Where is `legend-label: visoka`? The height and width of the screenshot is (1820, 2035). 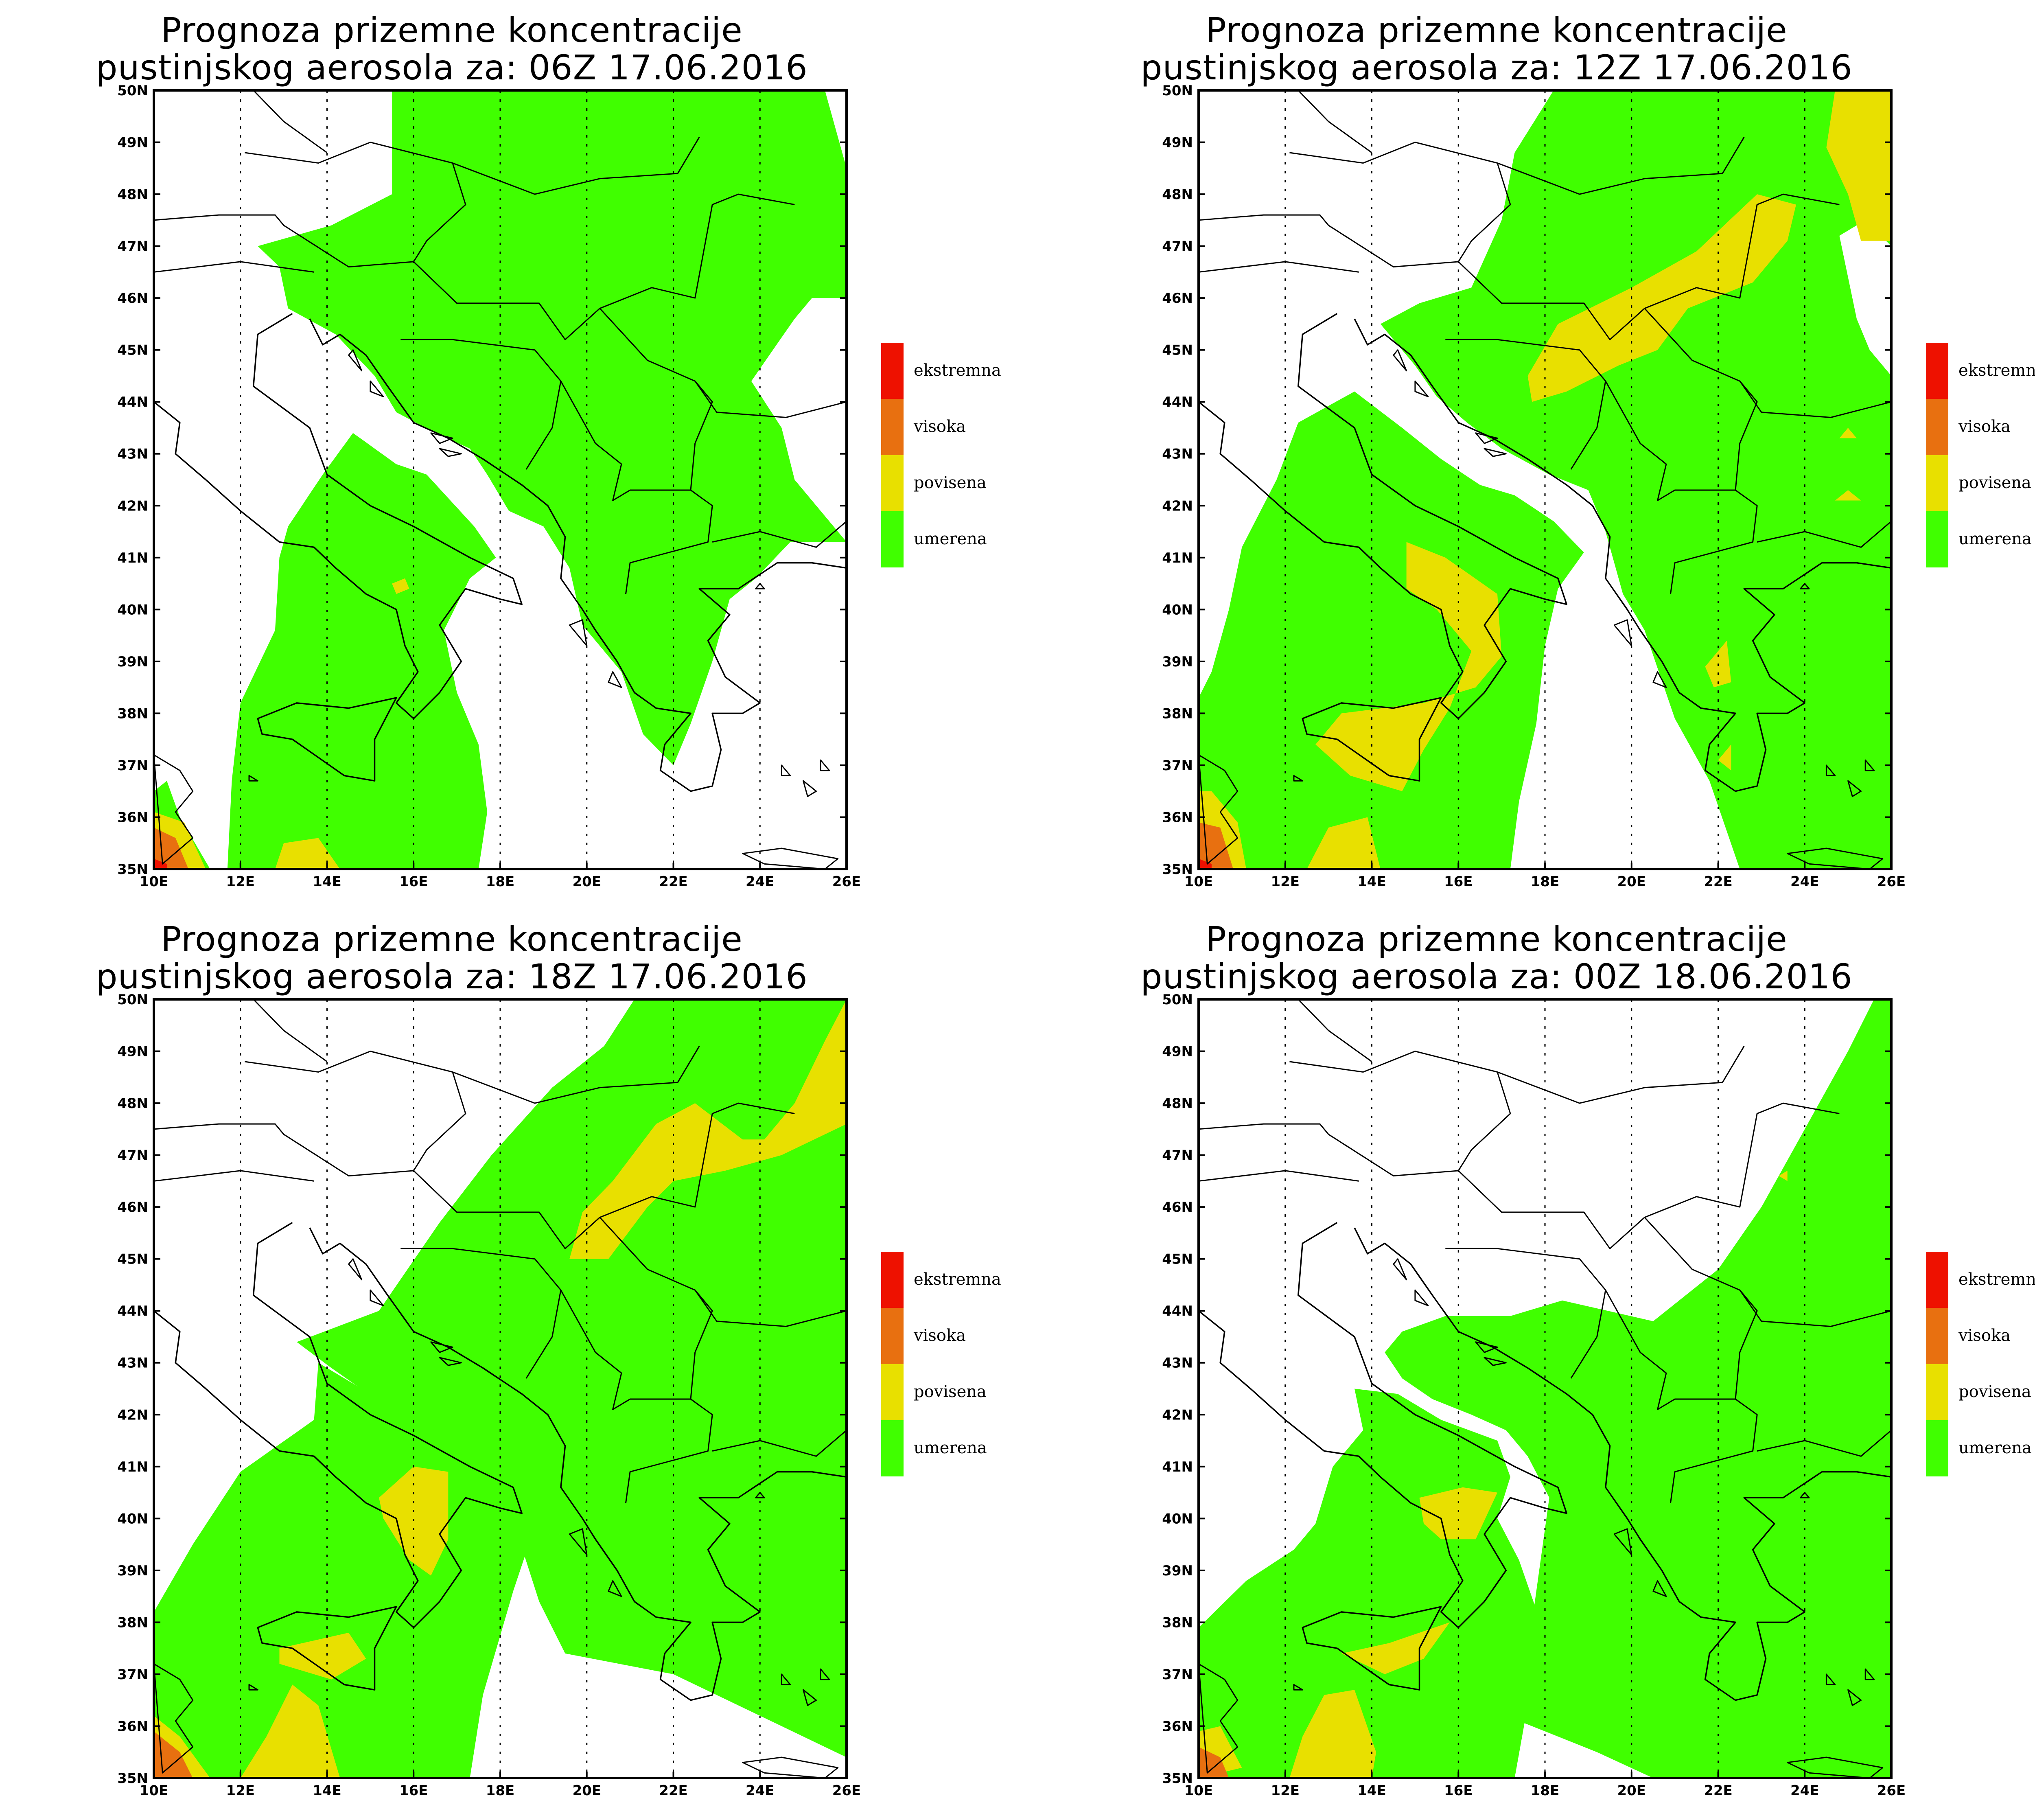
legend-label: visoka is located at coordinates (1984, 1335).